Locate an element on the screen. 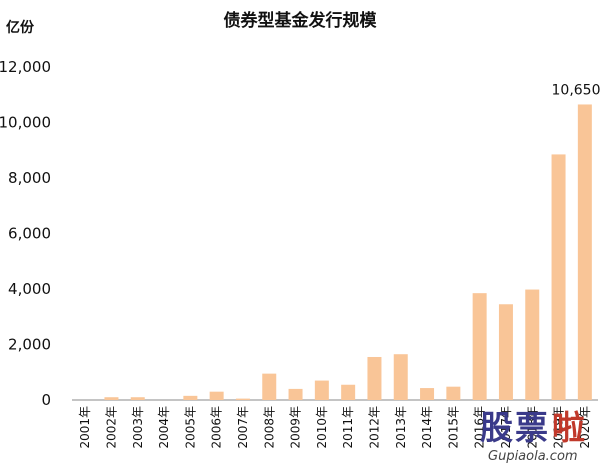 This screenshot has height=467, width=600. watermark-url: Gupiaola.com is located at coordinates (533, 456).